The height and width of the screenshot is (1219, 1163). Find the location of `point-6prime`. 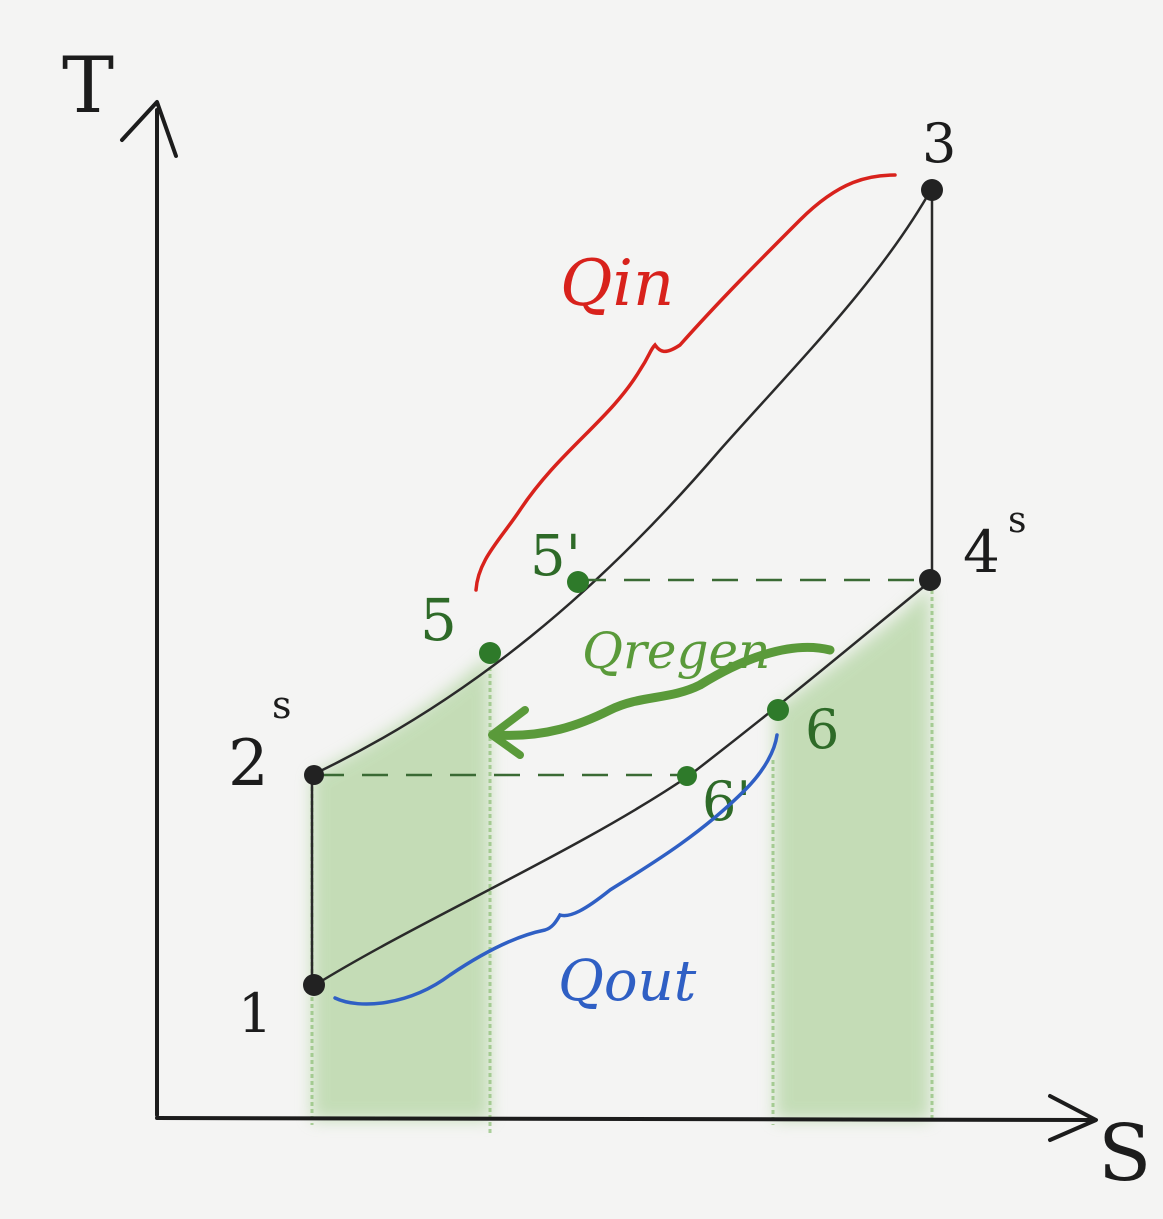

point-6prime is located at coordinates (687, 776).